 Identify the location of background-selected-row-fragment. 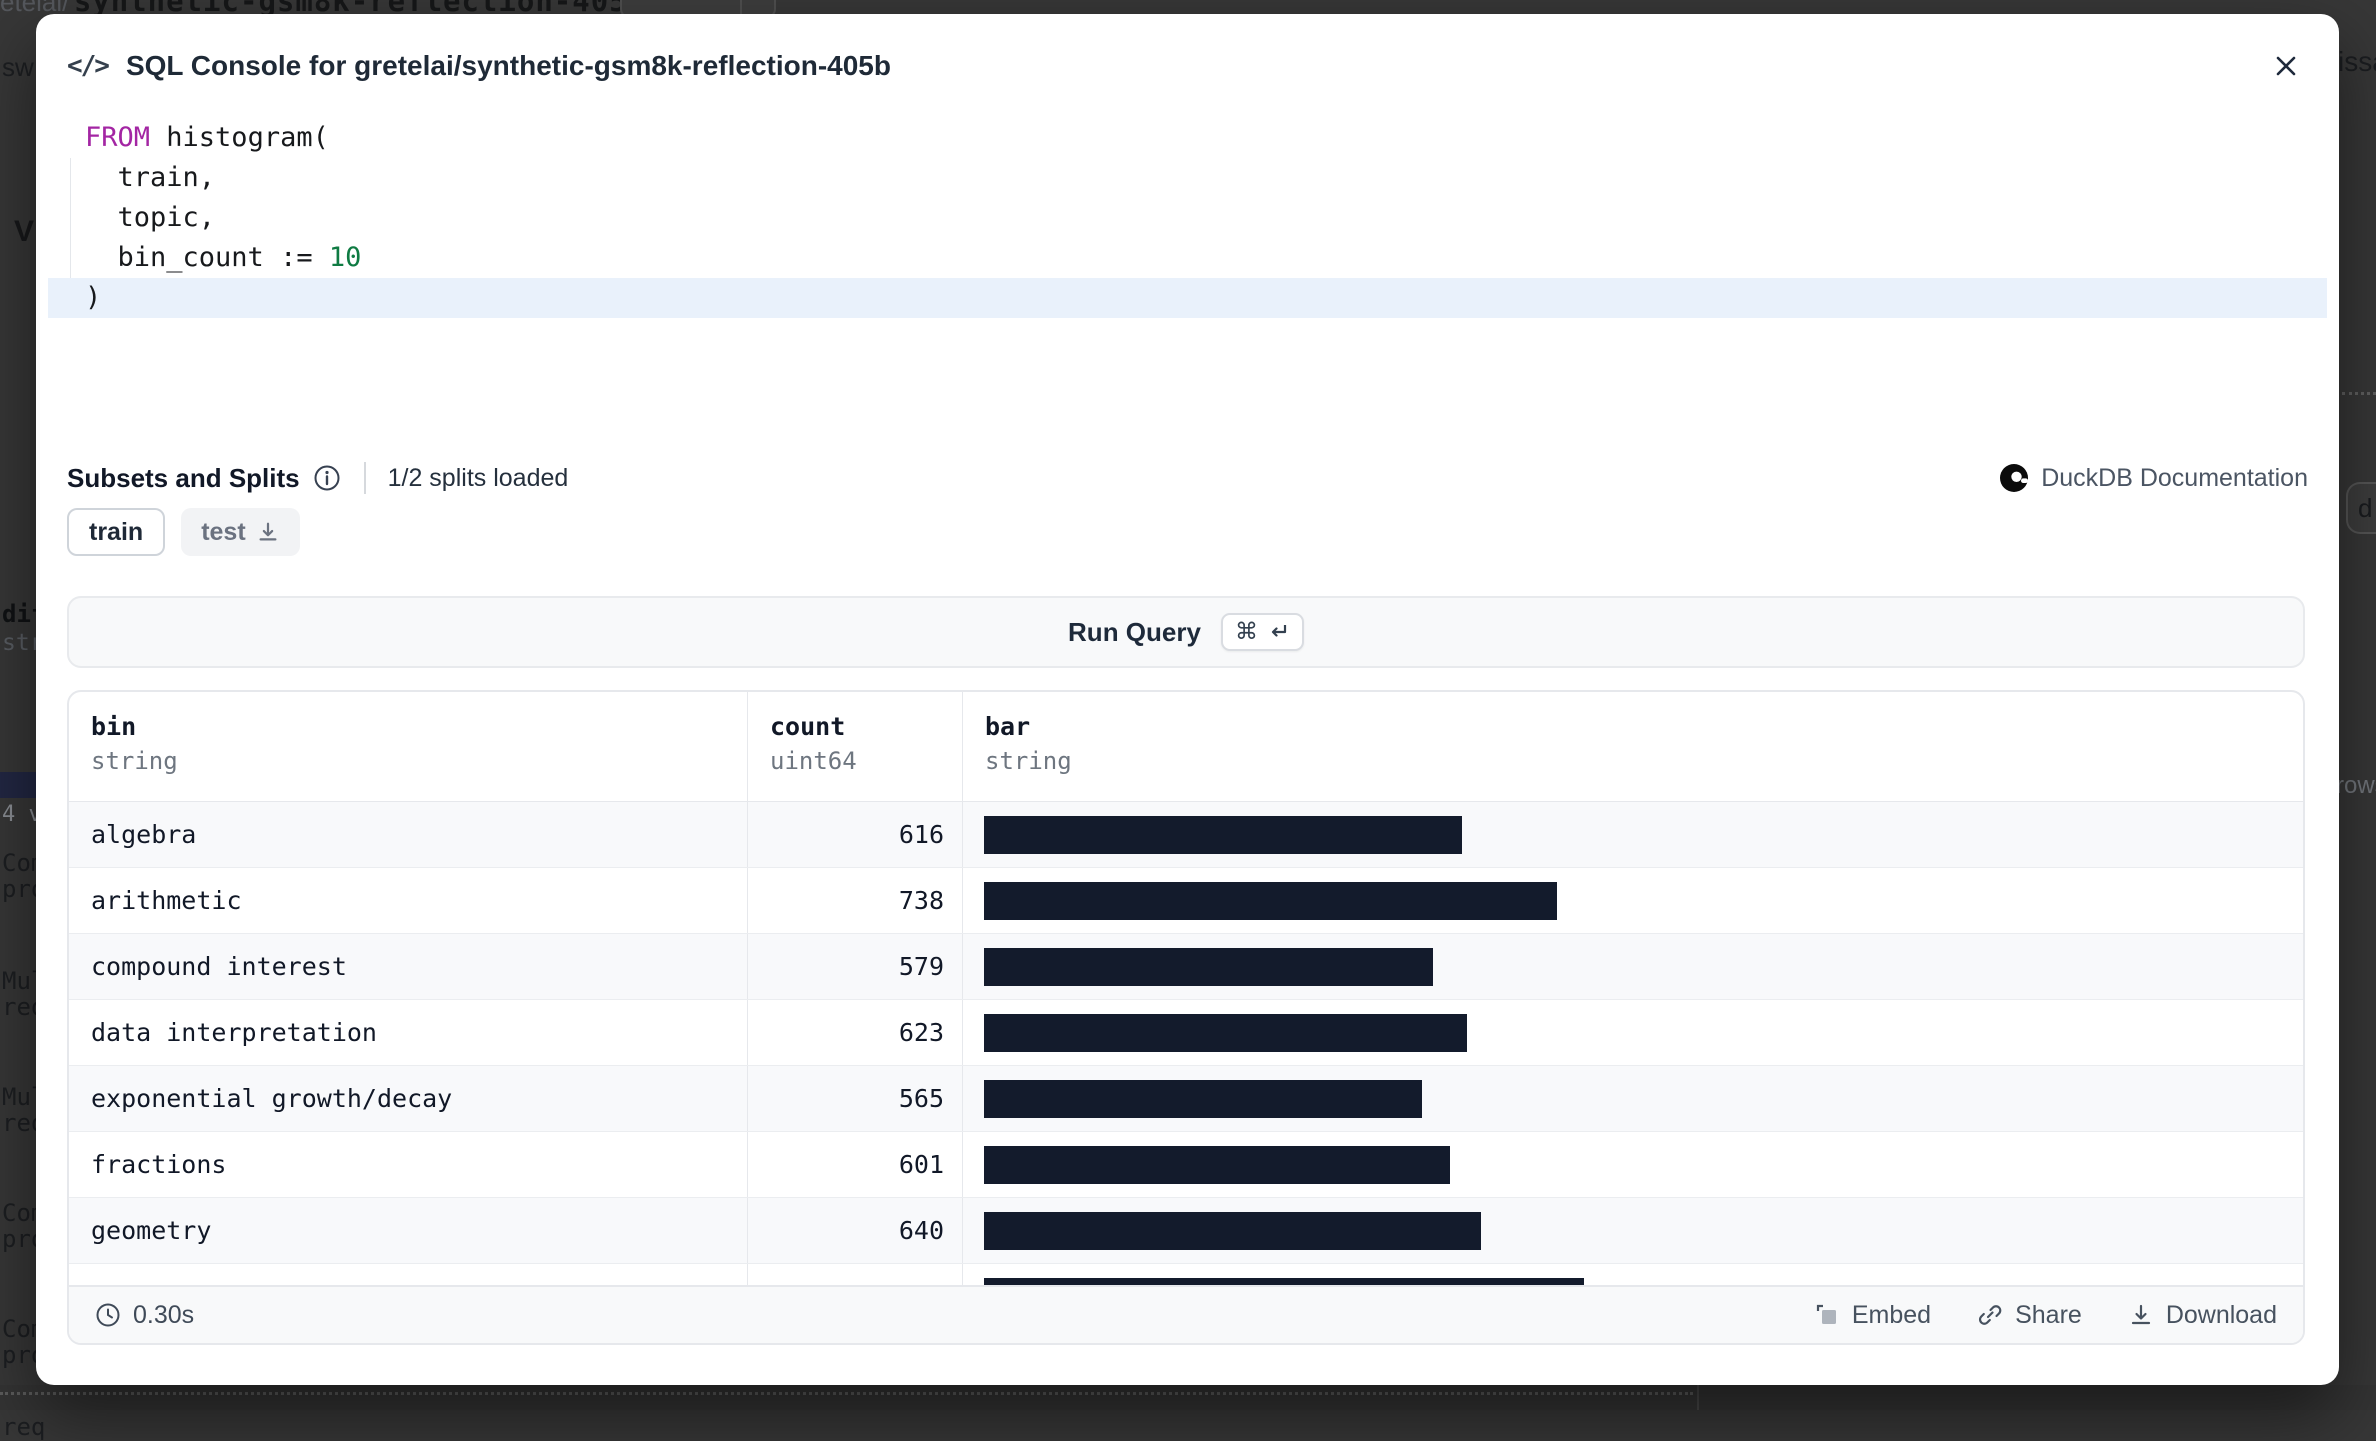
(18, 785).